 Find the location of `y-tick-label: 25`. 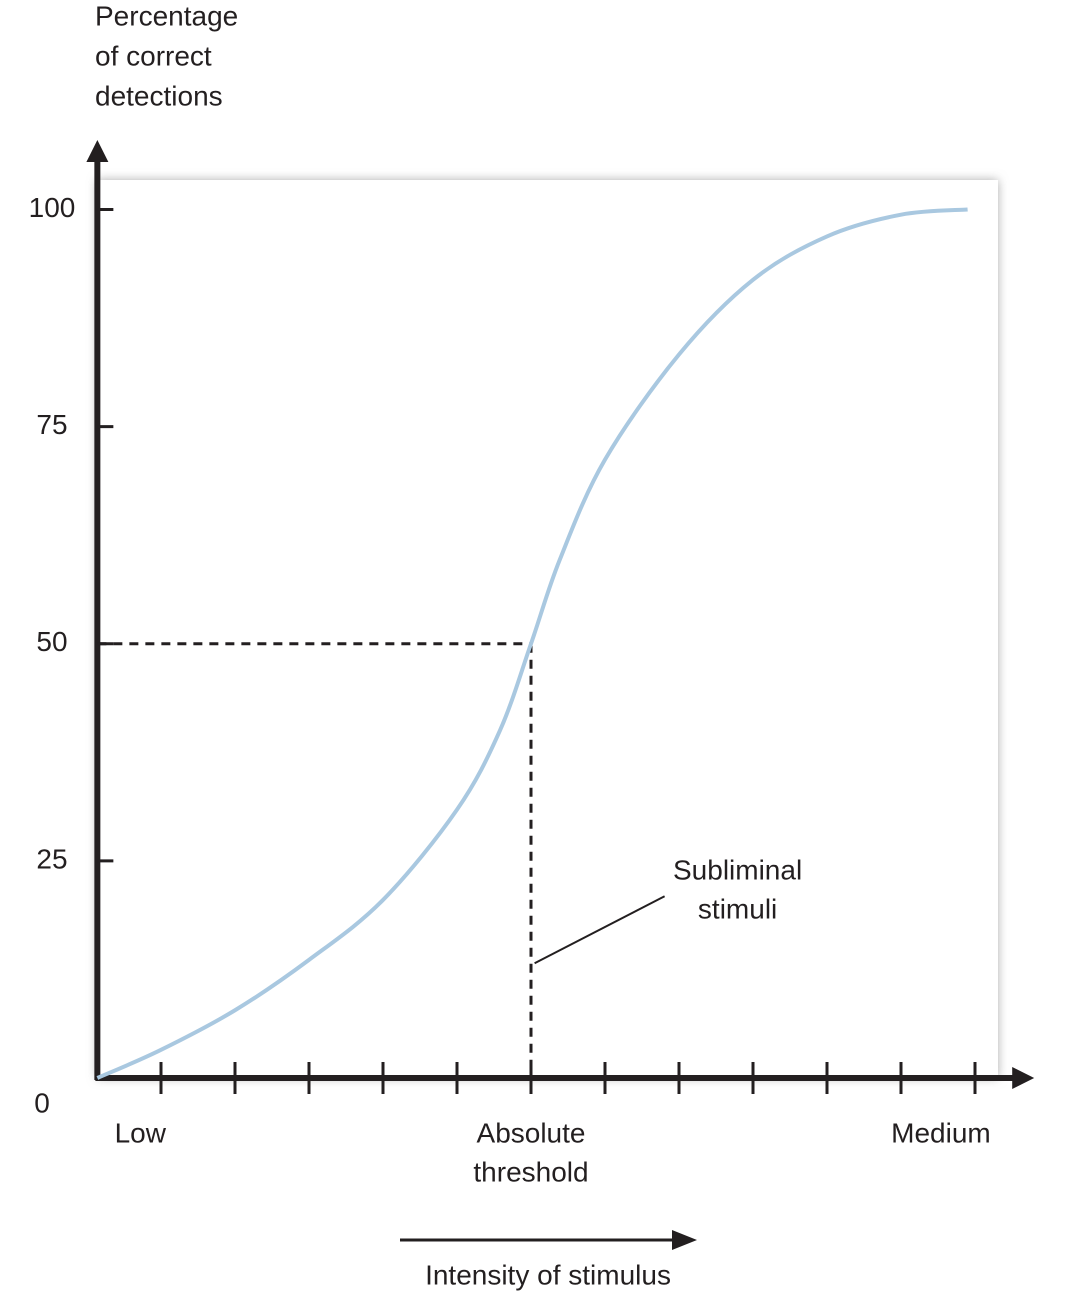

y-tick-label: 25 is located at coordinates (51, 858).